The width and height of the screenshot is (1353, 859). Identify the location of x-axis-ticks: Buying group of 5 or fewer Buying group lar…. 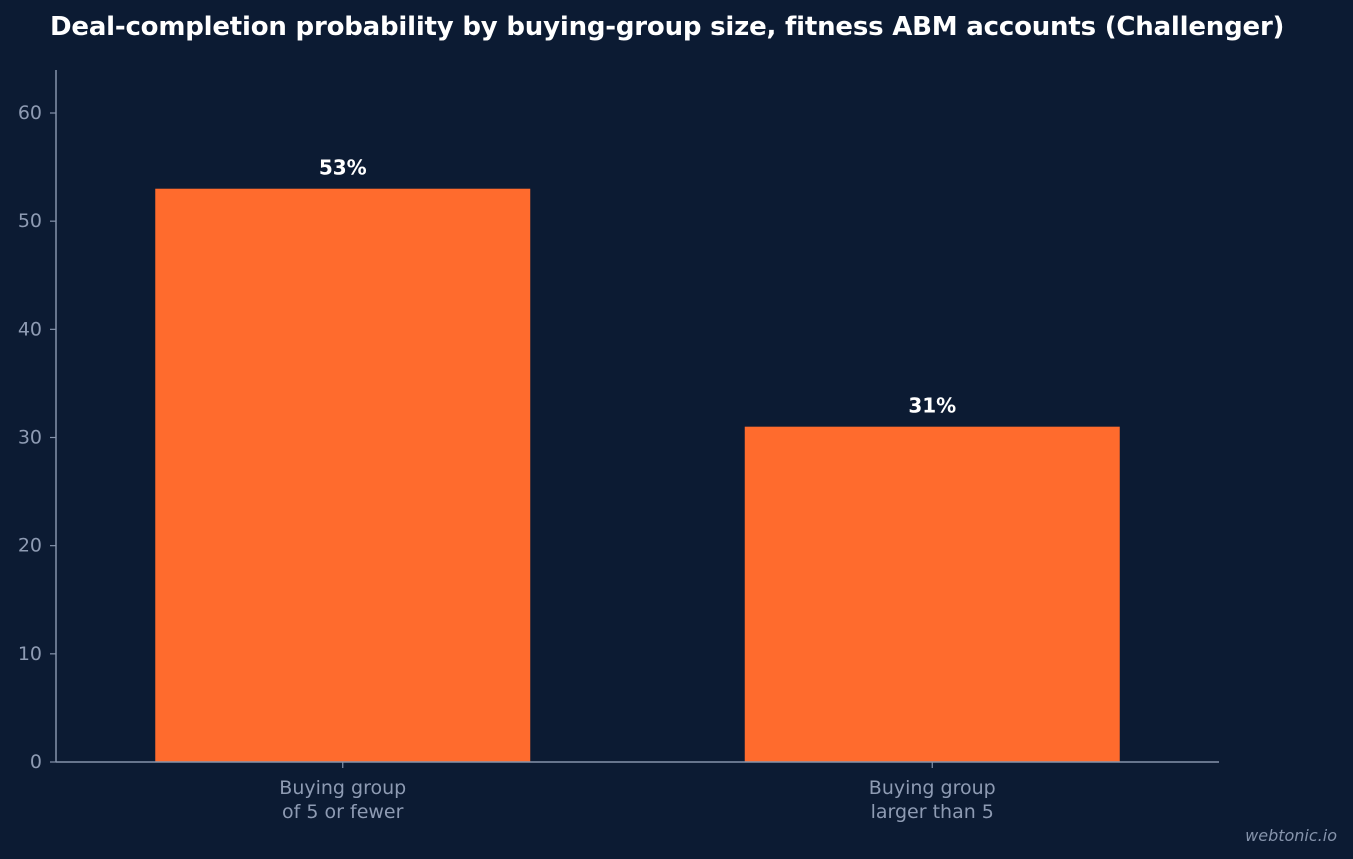
(637, 792).